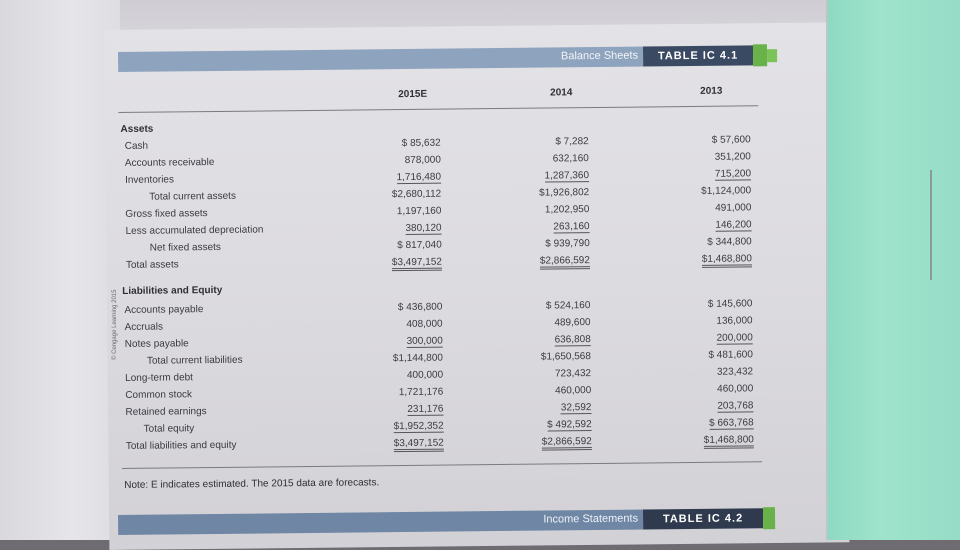  What do you see at coordinates (567, 244) in the screenshot?
I see `cell-value: $ 939,790` at bounding box center [567, 244].